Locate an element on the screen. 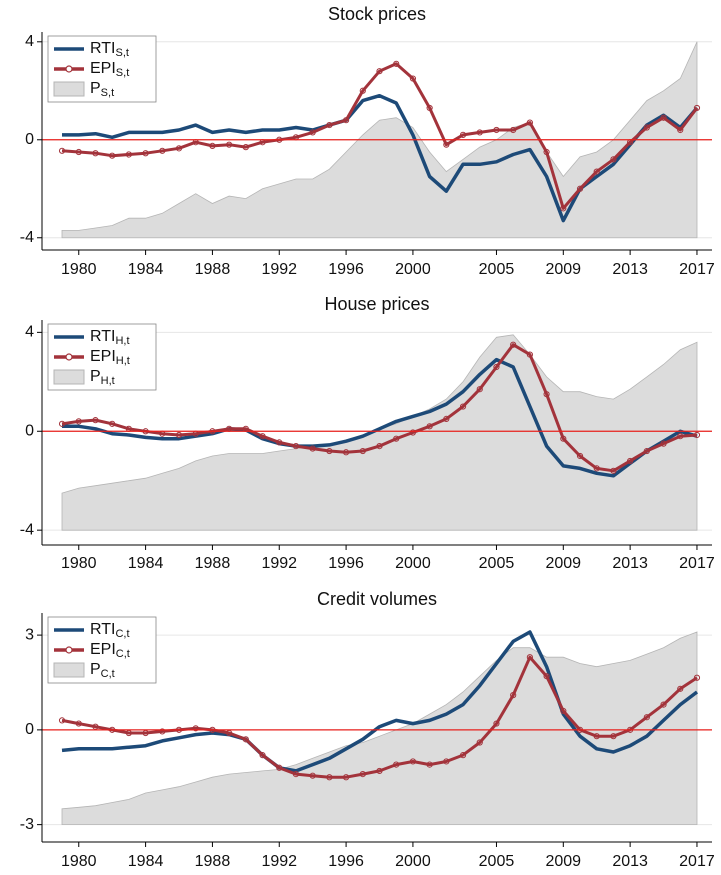 The height and width of the screenshot is (875, 721). legend-label: RTIC,t is located at coordinates (110, 630).